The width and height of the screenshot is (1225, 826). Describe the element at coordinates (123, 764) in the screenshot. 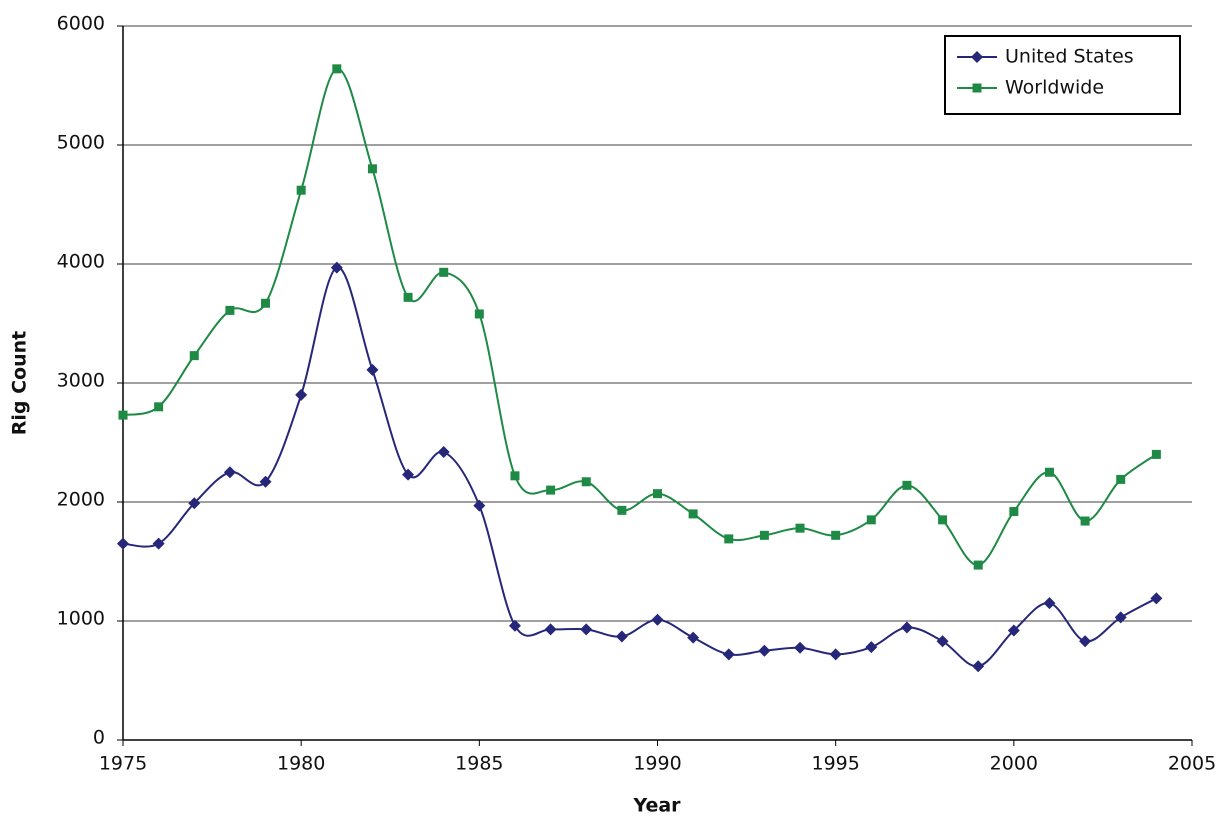

I see `x-tick-label: 1975` at that location.